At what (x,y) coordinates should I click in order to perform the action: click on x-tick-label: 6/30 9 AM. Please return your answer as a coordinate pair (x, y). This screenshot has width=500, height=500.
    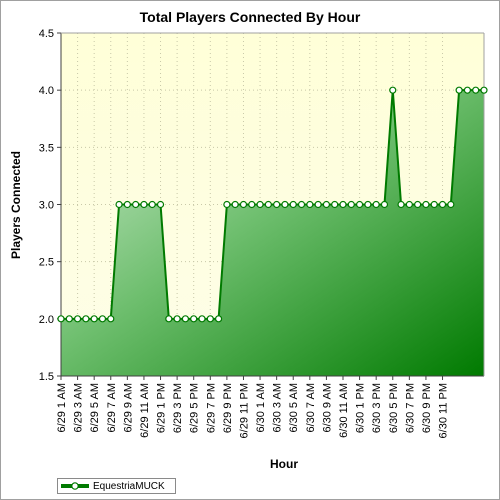
    Looking at the image, I should click on (327, 408).